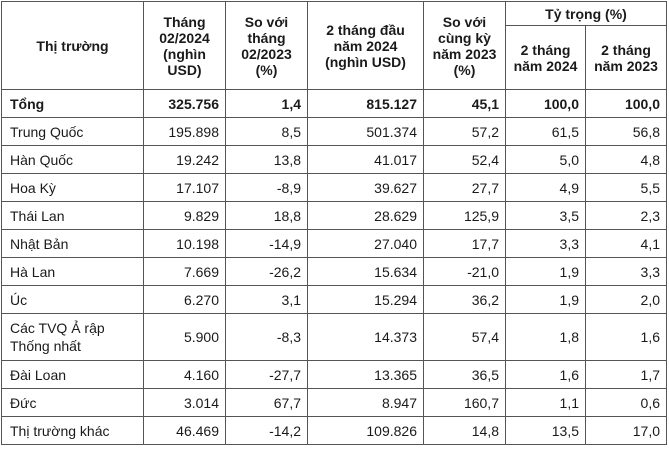  Describe the element at coordinates (266, 374) in the screenshot. I see `cell-vs-feb2023: -27,7` at that location.